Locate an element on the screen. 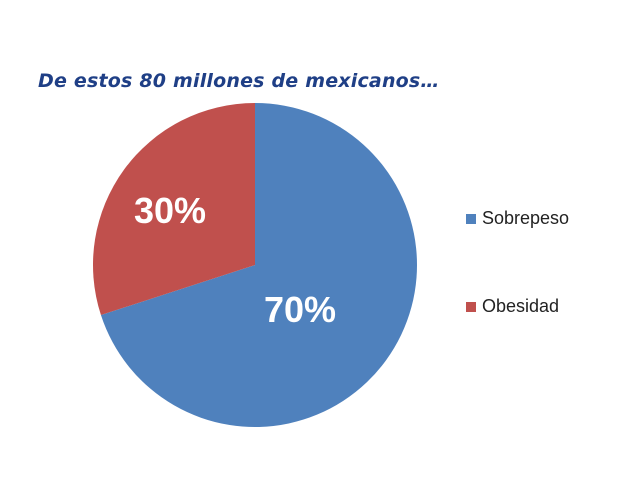  data-label-sobrepeso: 70% is located at coordinates (300, 309).